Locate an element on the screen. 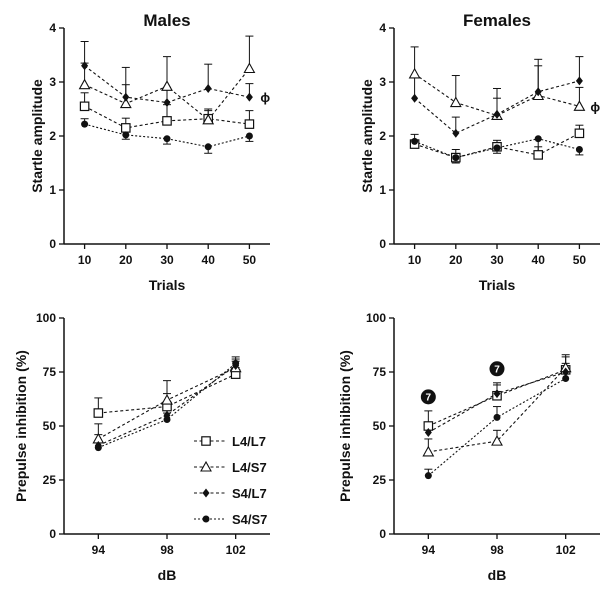 The height and width of the screenshot is (592, 614). legend-item: S4/L7 is located at coordinates (230, 493).